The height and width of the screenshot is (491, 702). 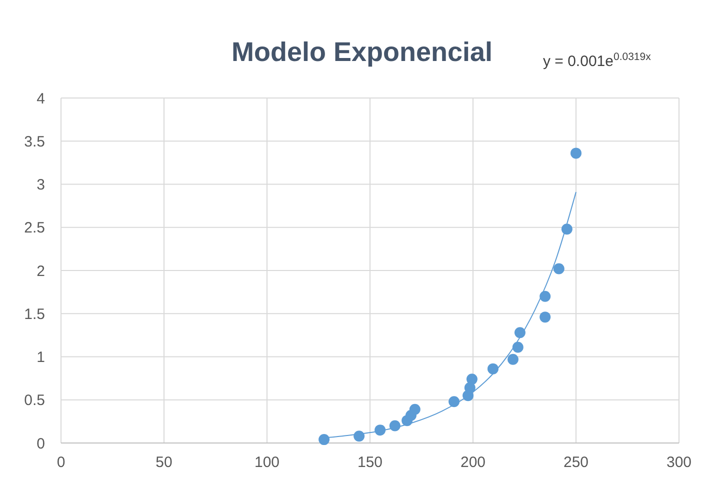 I want to click on x-tick-label: 250, so click(x=576, y=462).